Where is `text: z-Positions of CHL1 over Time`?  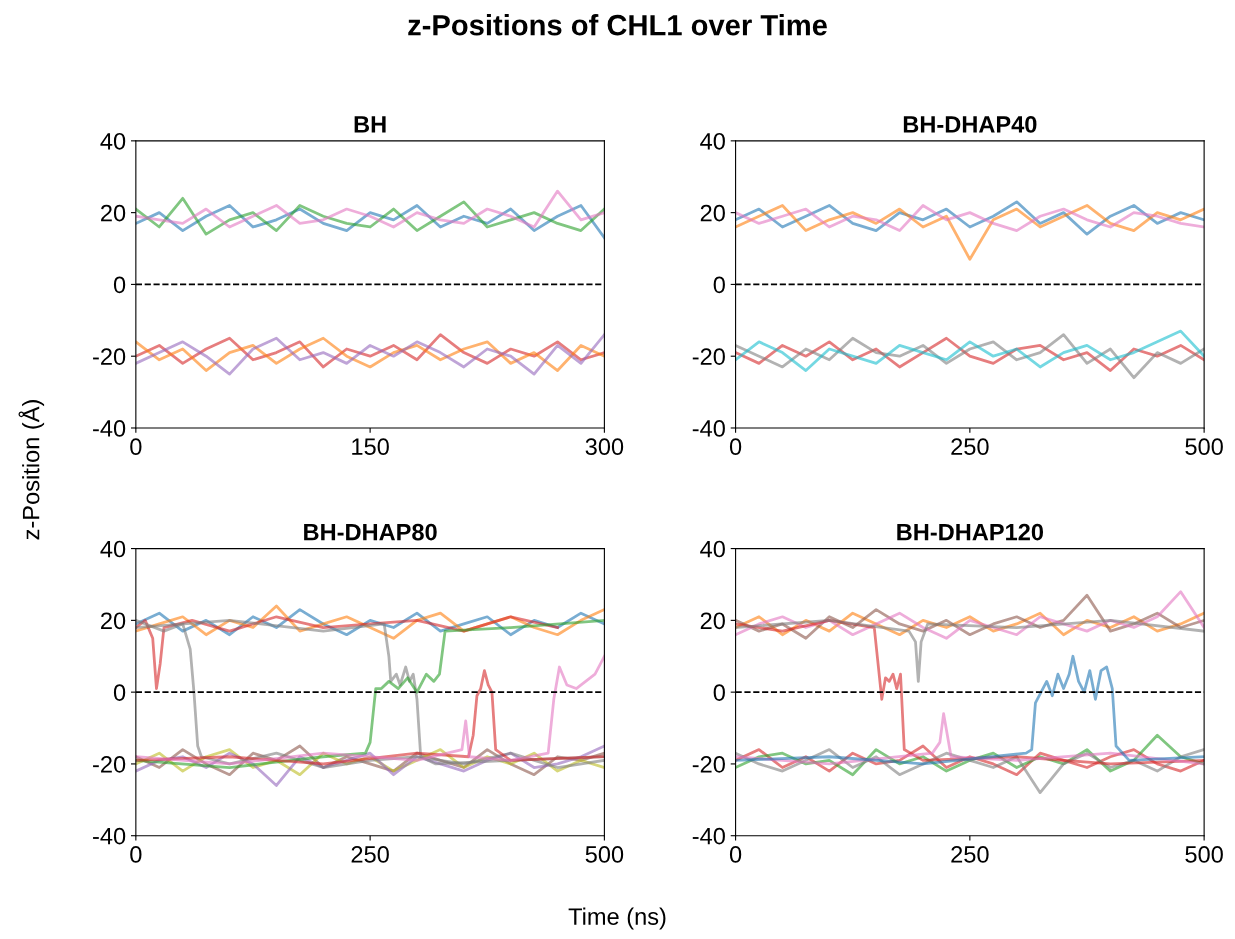 text: z-Positions of CHL1 over Time is located at coordinates (617, 25).